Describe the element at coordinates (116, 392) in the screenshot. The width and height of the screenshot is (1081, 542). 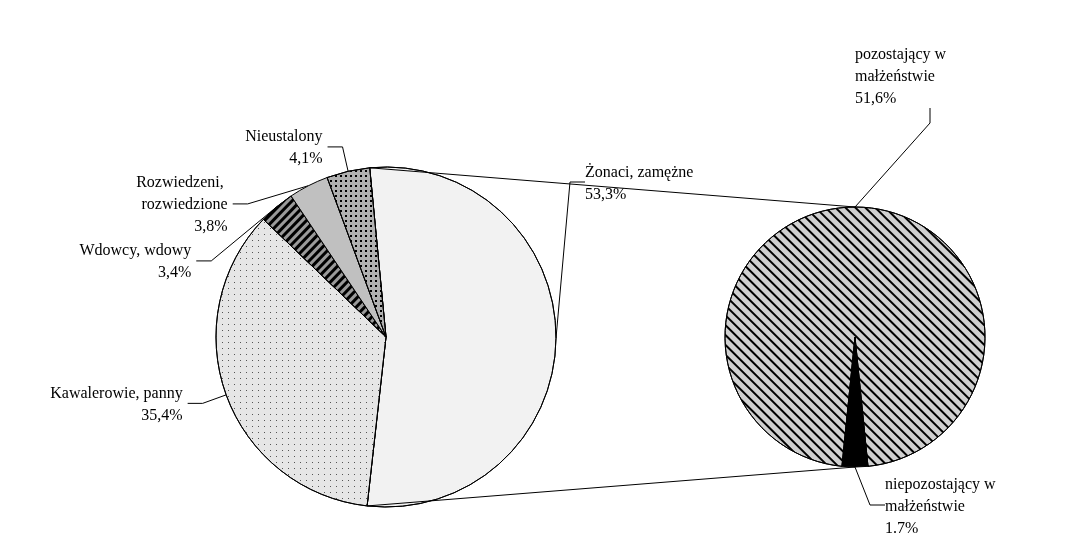
I see `slice-label: Kawalerowie, panny` at that location.